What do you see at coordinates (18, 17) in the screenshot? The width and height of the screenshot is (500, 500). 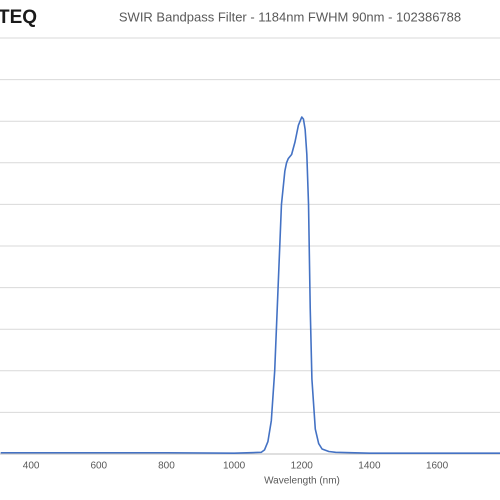 I see `logo: TEQ` at bounding box center [18, 17].